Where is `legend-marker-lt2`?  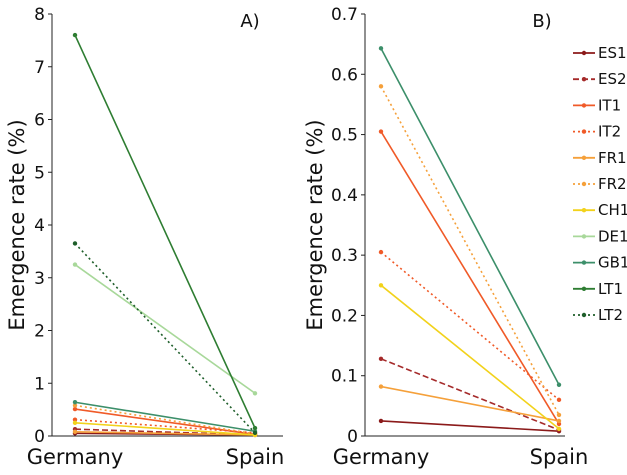 legend-marker-lt2 is located at coordinates (584, 315).